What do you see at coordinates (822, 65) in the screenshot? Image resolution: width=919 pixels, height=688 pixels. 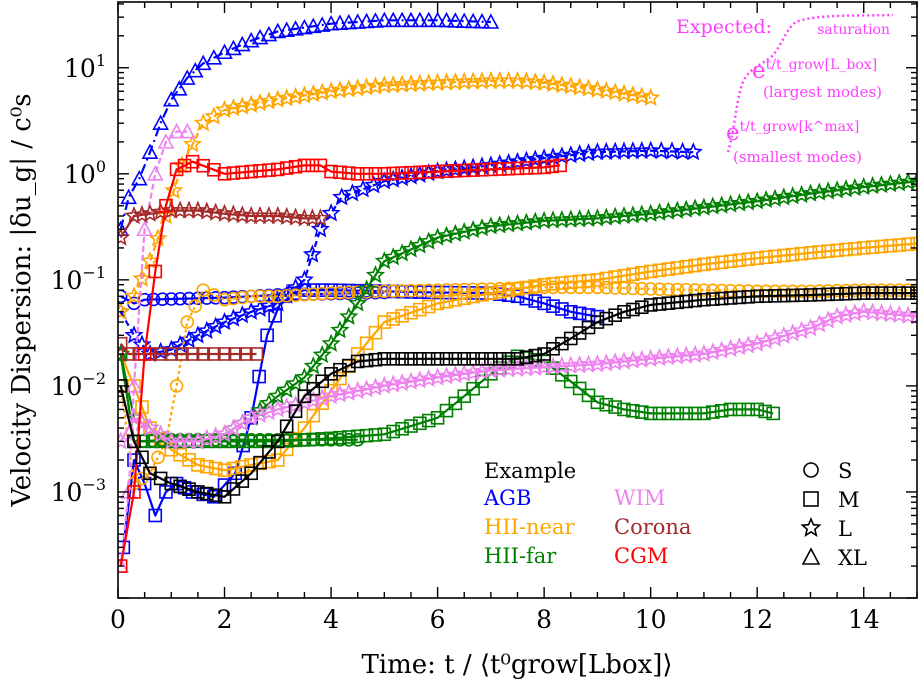 I see `largest-formula-exponent: t/t_grow[L_box]` at bounding box center [822, 65].